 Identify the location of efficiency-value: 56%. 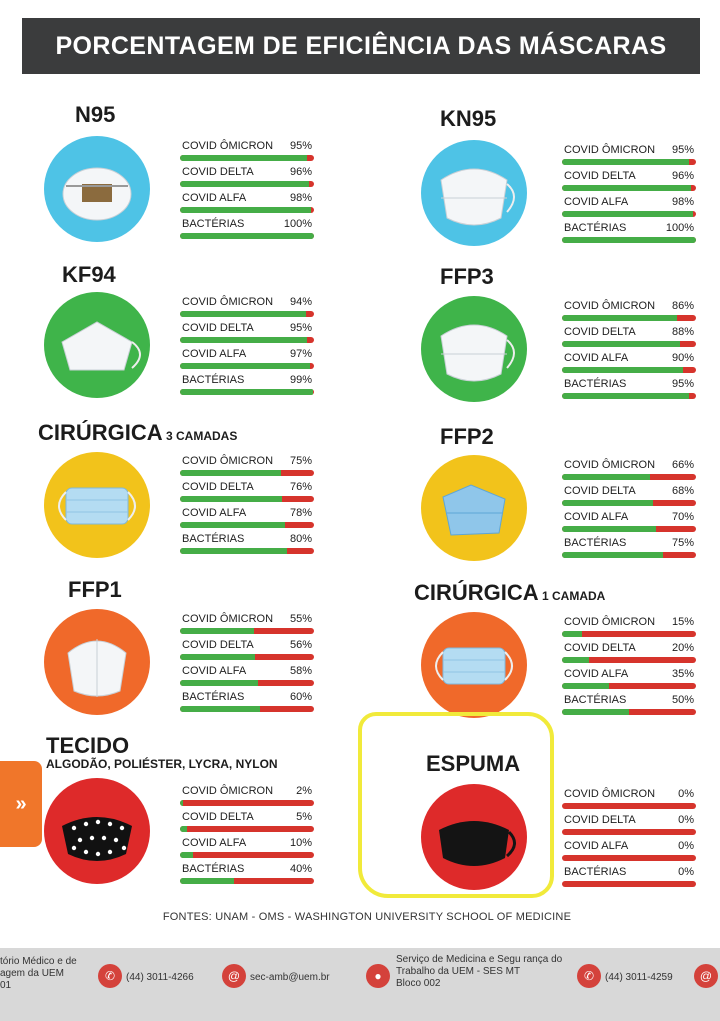
(300, 645).